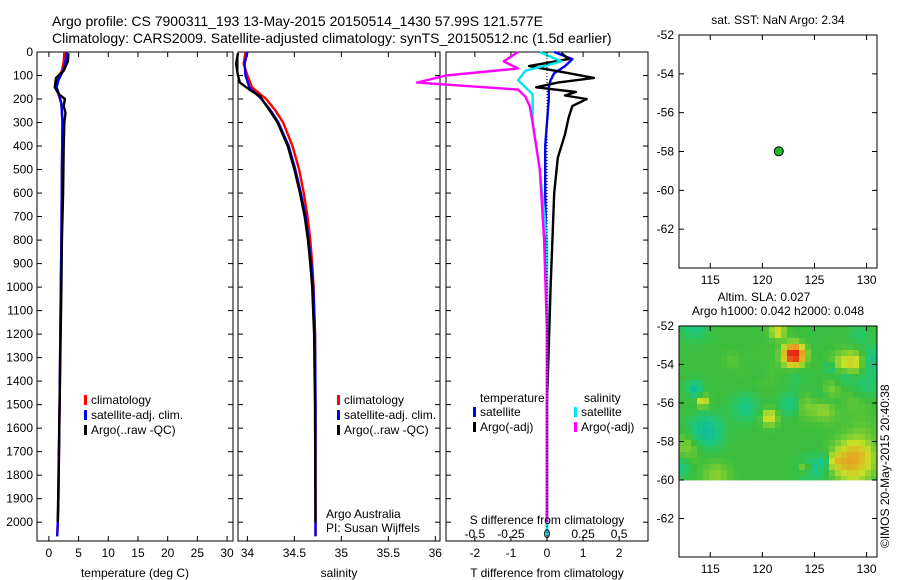  What do you see at coordinates (666, 35) in the screenshot?
I see `y-tick-label: -52` at bounding box center [666, 35].